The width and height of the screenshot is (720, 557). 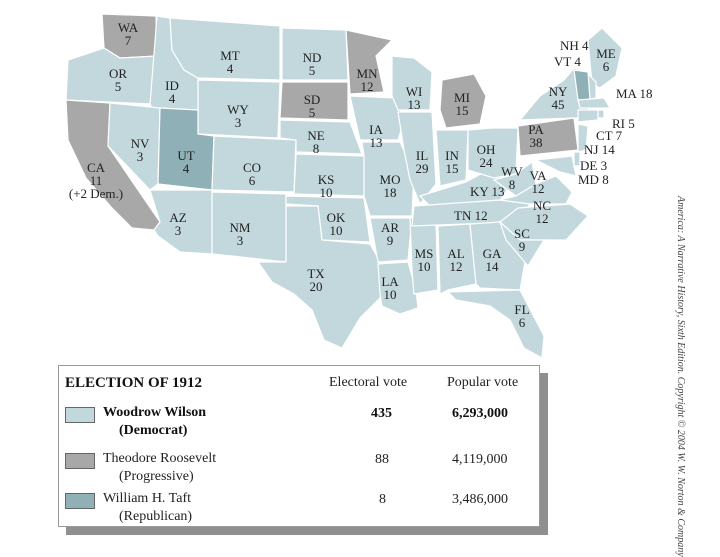 What do you see at coordinates (312, 106) in the screenshot?
I see `state-label-sd: SD 5` at bounding box center [312, 106].